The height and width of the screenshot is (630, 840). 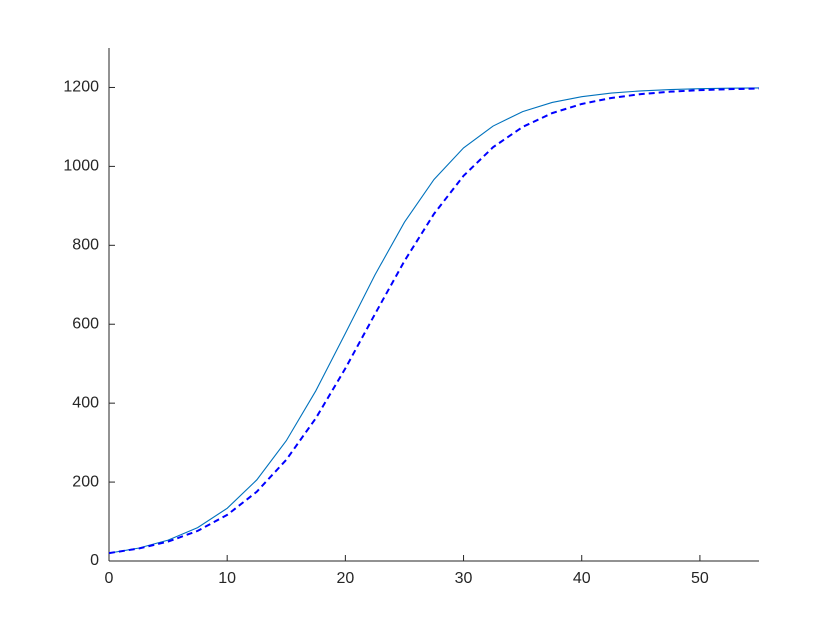 What do you see at coordinates (109, 578) in the screenshot?
I see `x-tick-label: 0` at bounding box center [109, 578].